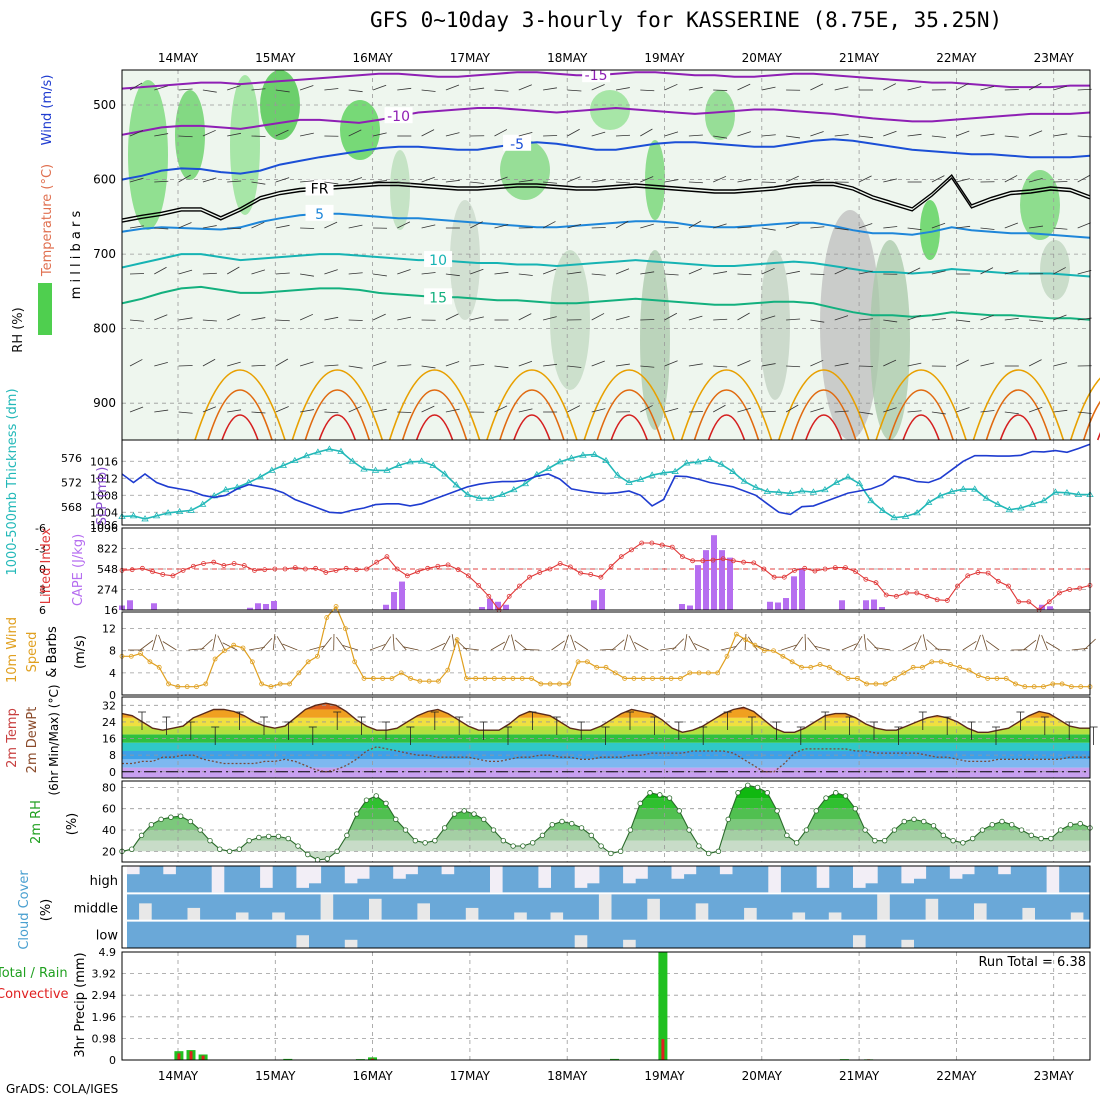  What do you see at coordinates (32, 652) in the screenshot?
I see `wind-axis-label-2: Speed` at bounding box center [32, 652].